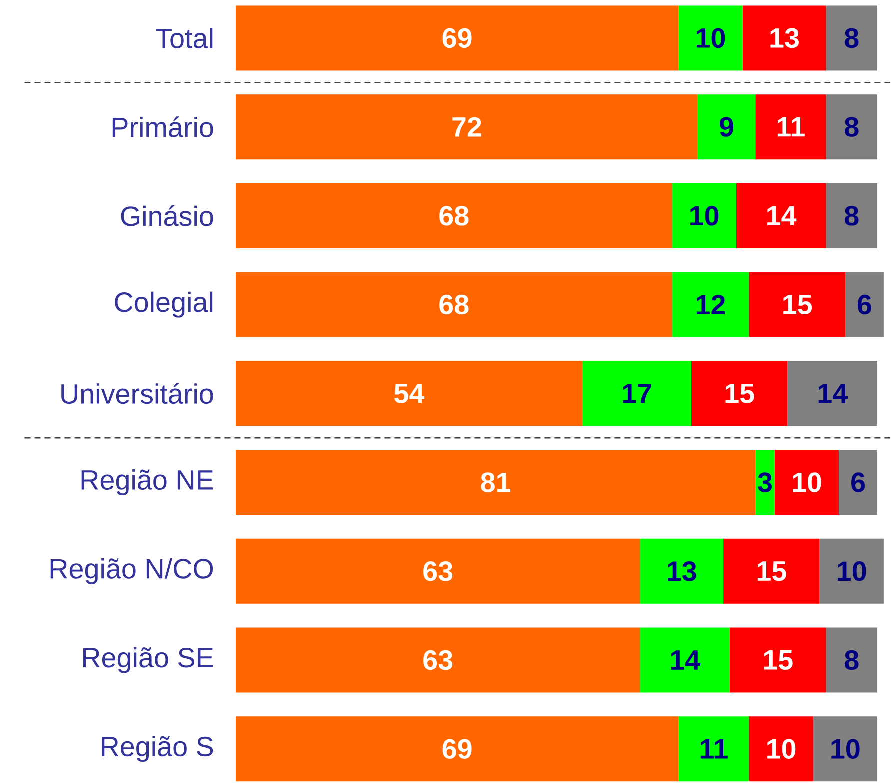 Image resolution: width=891 pixels, height=783 pixels. I want to click on data-label: 72, so click(467, 127).